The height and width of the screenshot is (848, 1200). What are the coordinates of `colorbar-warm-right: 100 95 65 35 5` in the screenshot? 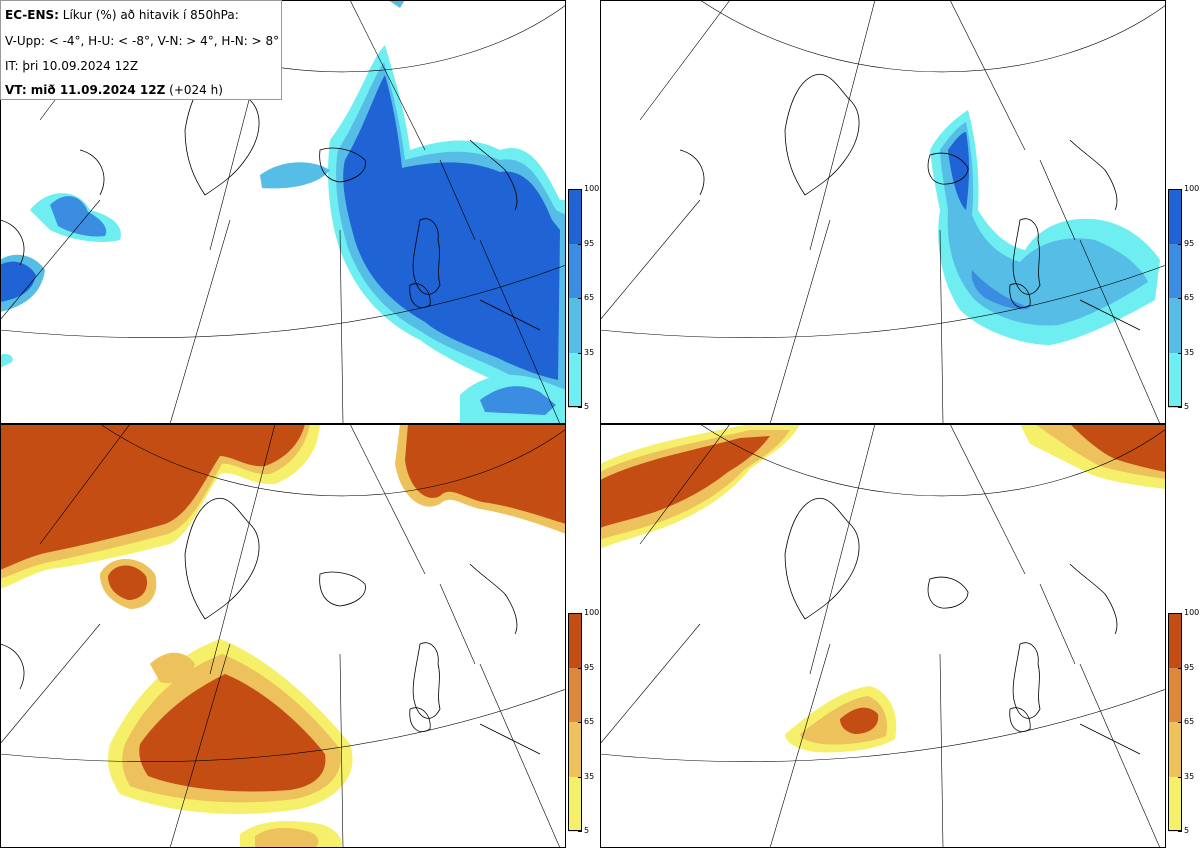 It's located at (1183, 722).